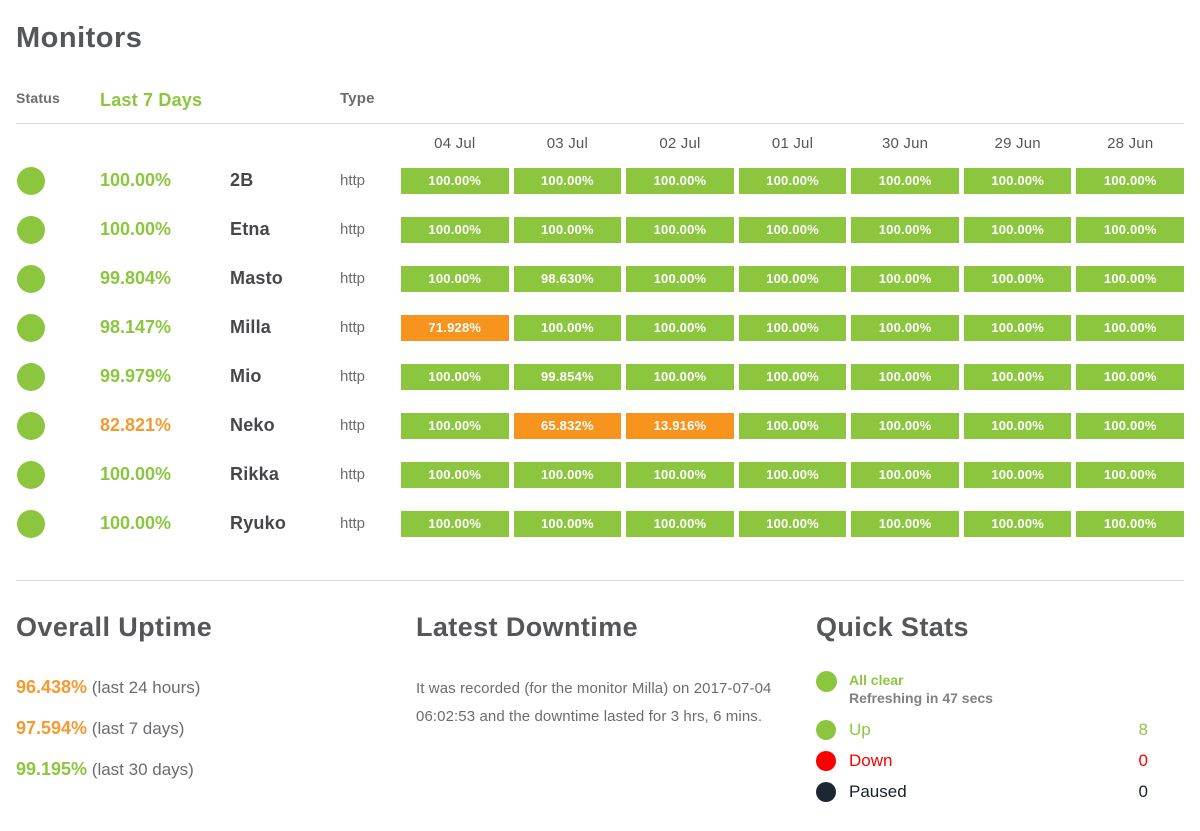 The width and height of the screenshot is (1200, 831). What do you see at coordinates (52, 687) in the screenshot?
I see `uptime-percentage: 96.438%` at bounding box center [52, 687].